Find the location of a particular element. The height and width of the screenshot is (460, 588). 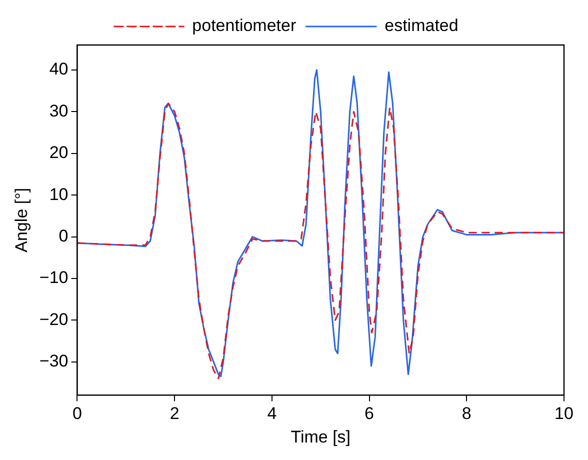

x-tick-label: 10 is located at coordinates (564, 414).